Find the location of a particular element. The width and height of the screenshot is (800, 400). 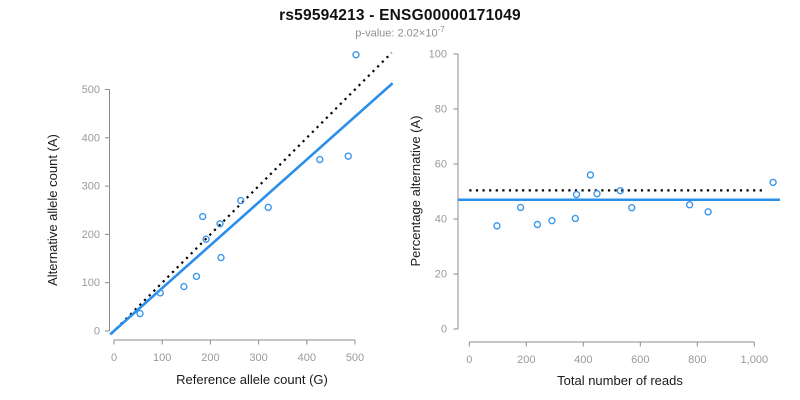

x-tick-label: 600 is located at coordinates (640, 360).